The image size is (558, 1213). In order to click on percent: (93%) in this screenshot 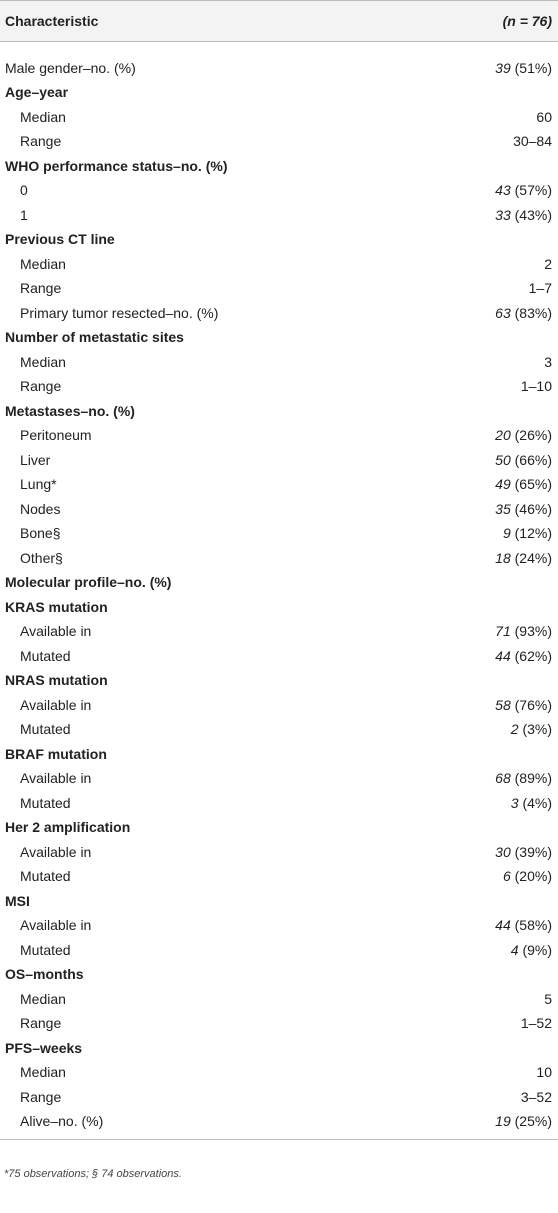, I will do `click(533, 631)`.